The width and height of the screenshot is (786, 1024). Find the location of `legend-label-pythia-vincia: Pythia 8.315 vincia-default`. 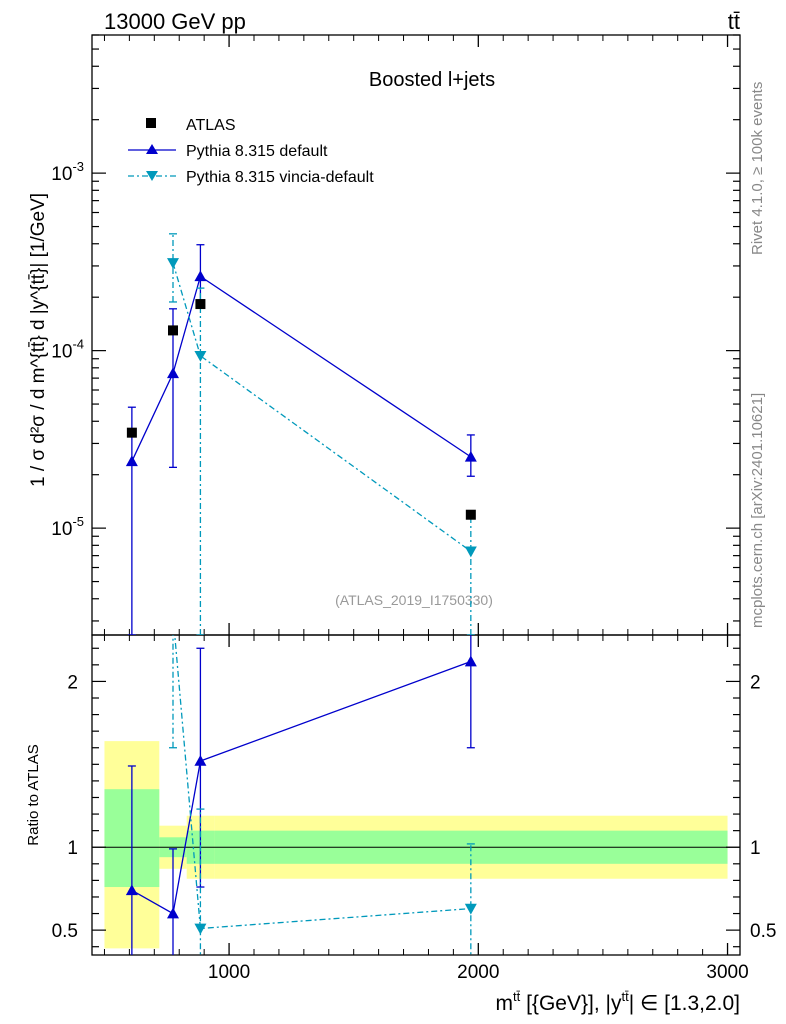

legend-label-pythia-vincia: Pythia 8.315 vincia-default is located at coordinates (280, 177).